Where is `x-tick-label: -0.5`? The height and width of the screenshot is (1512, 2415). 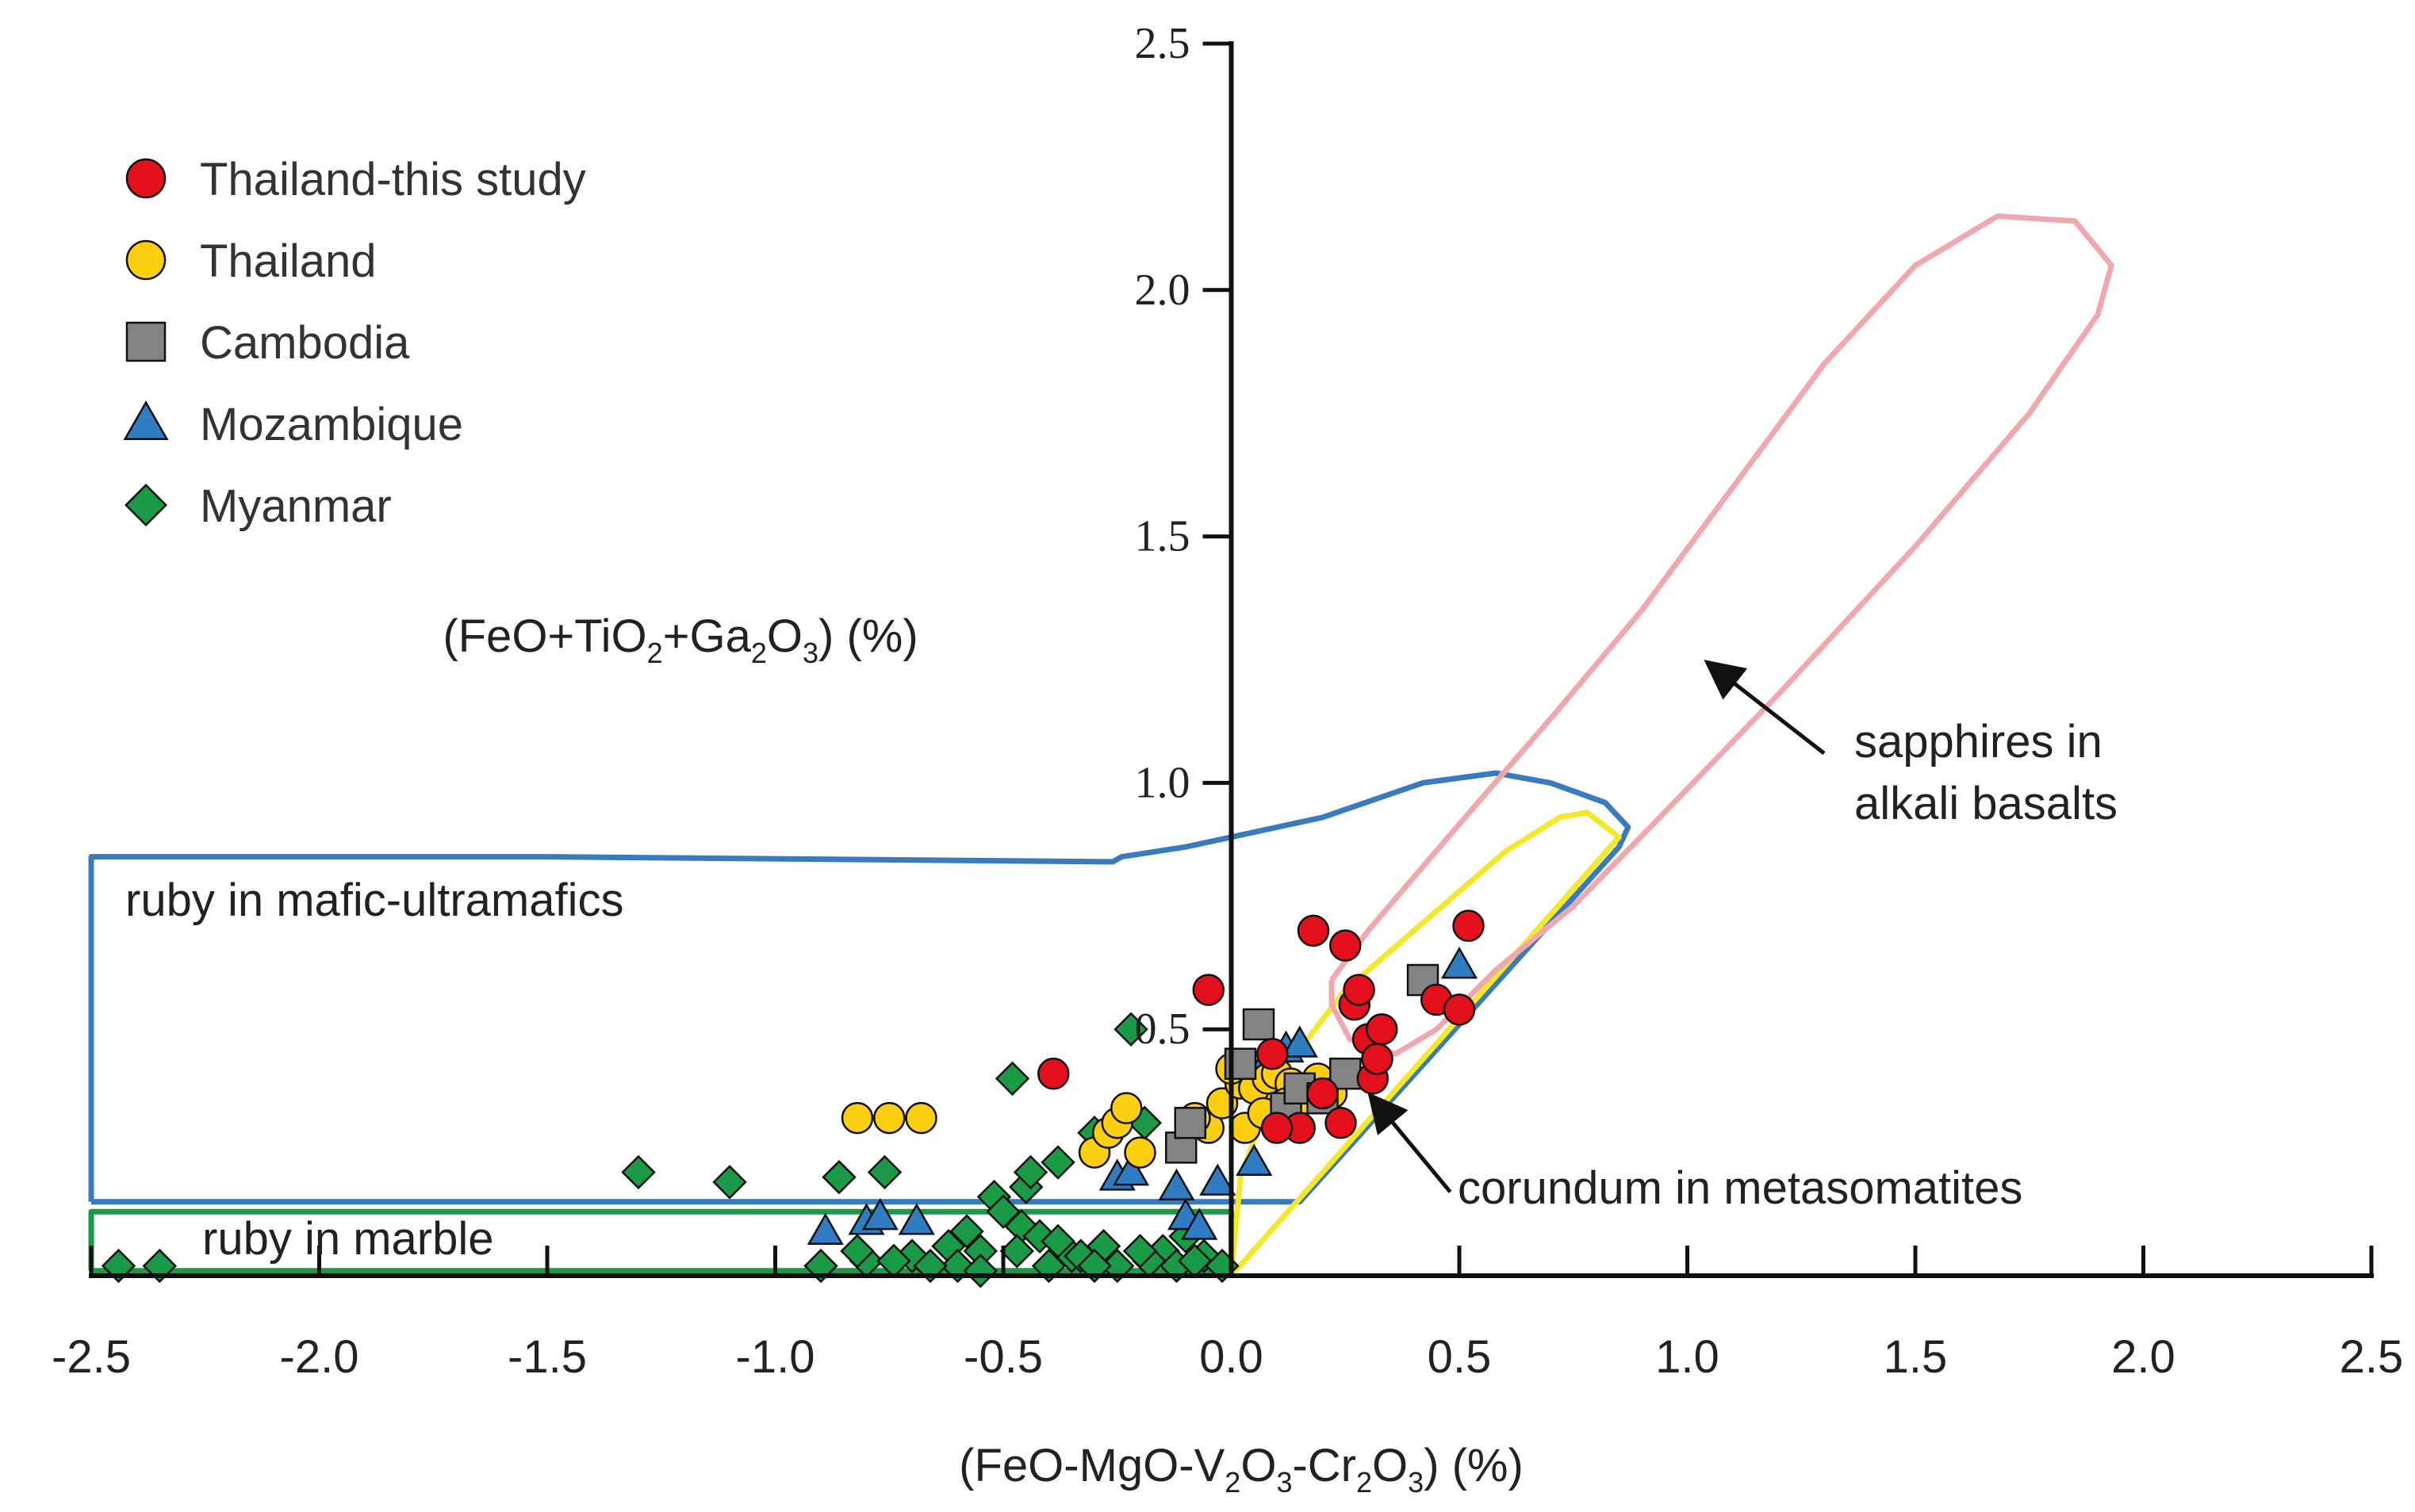 x-tick-label: -0.5 is located at coordinates (1004, 1357).